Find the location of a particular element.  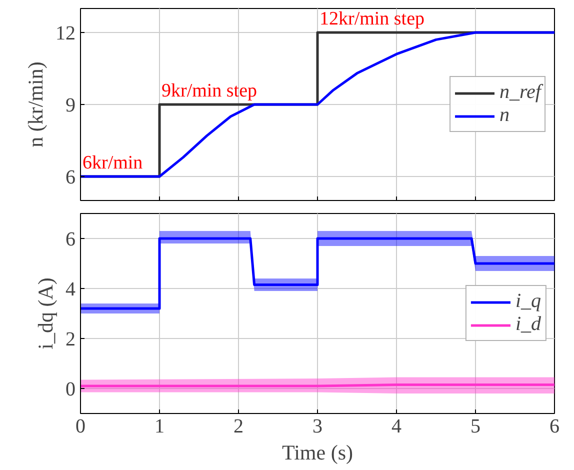

annotation: 9kr/min step is located at coordinates (210, 91).